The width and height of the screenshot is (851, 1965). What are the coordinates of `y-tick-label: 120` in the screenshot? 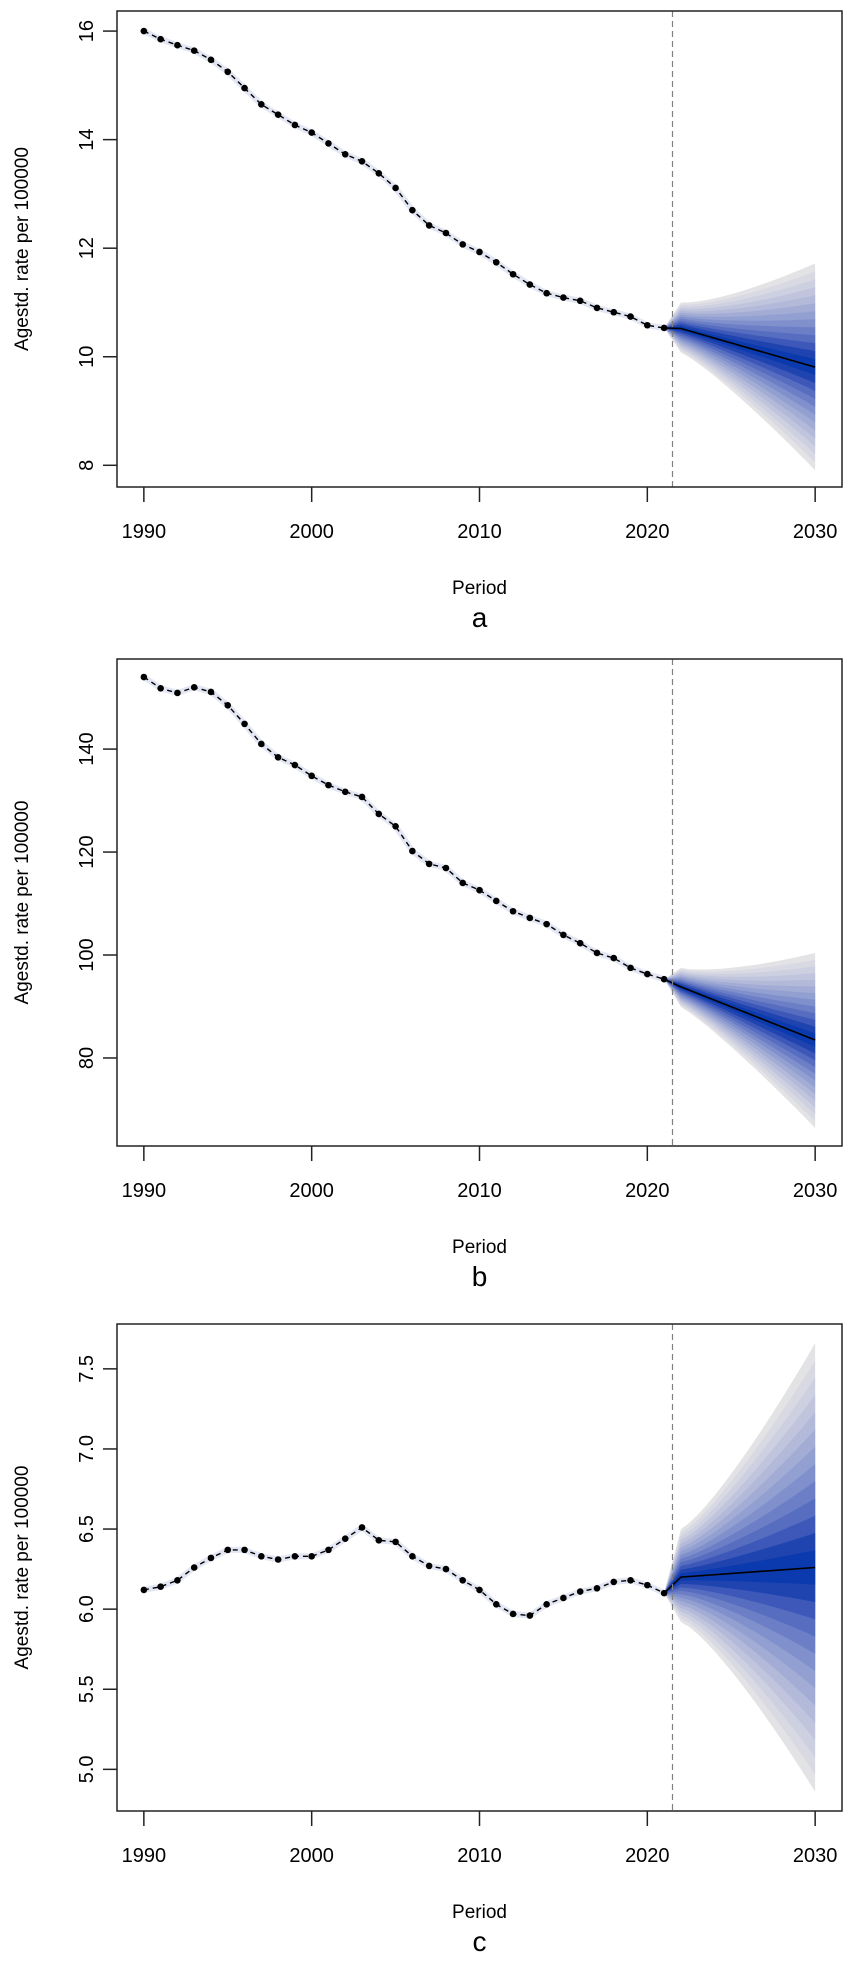 It's located at (87, 851).